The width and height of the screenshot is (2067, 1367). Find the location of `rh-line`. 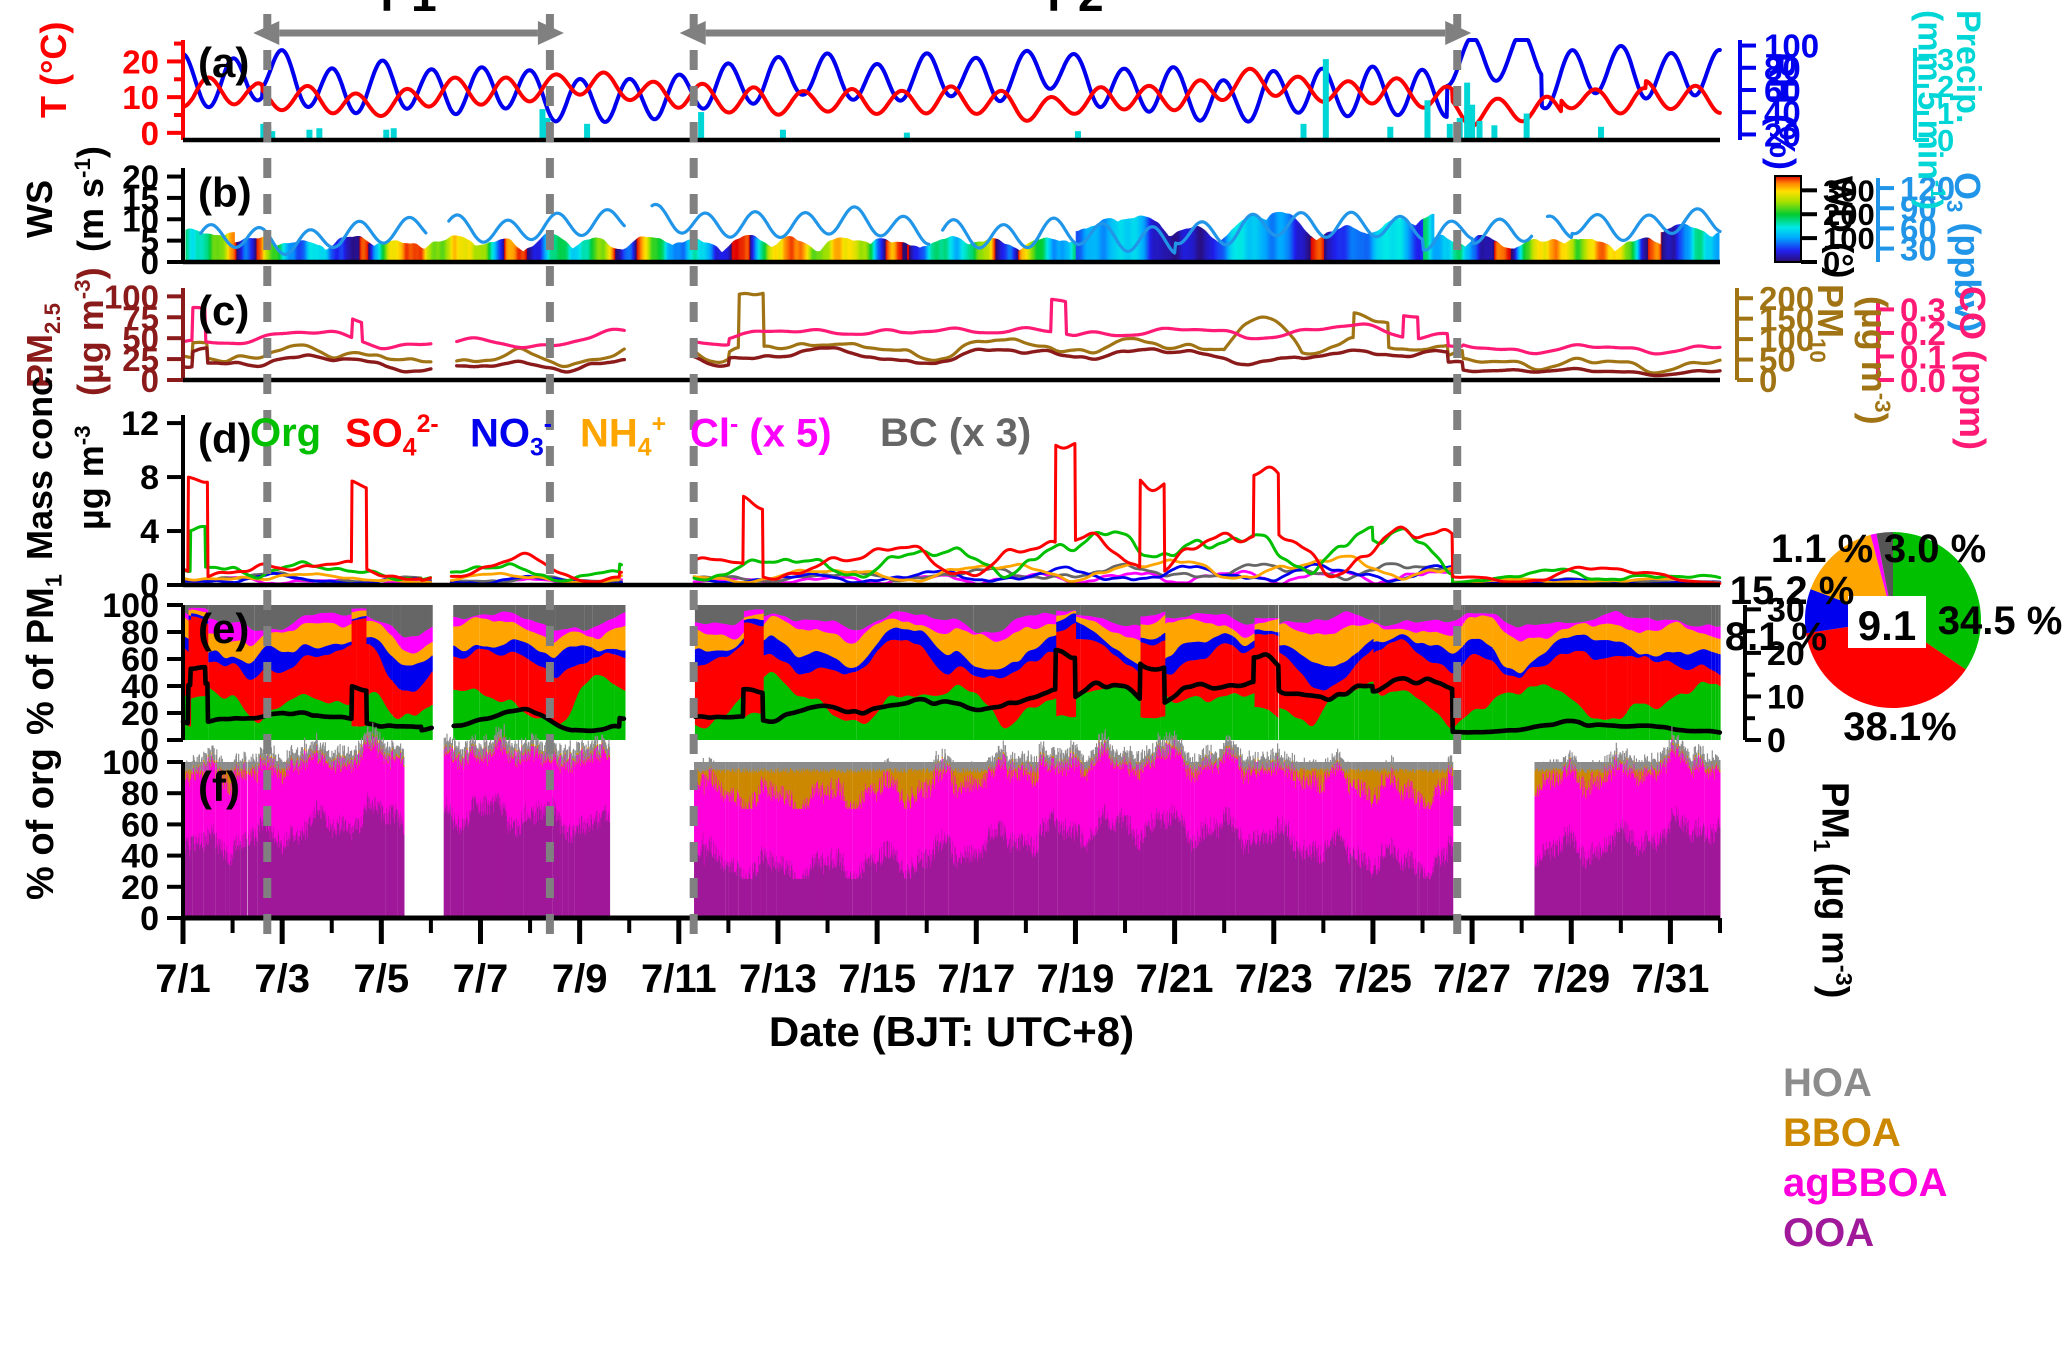

rh-line is located at coordinates (951, 81).